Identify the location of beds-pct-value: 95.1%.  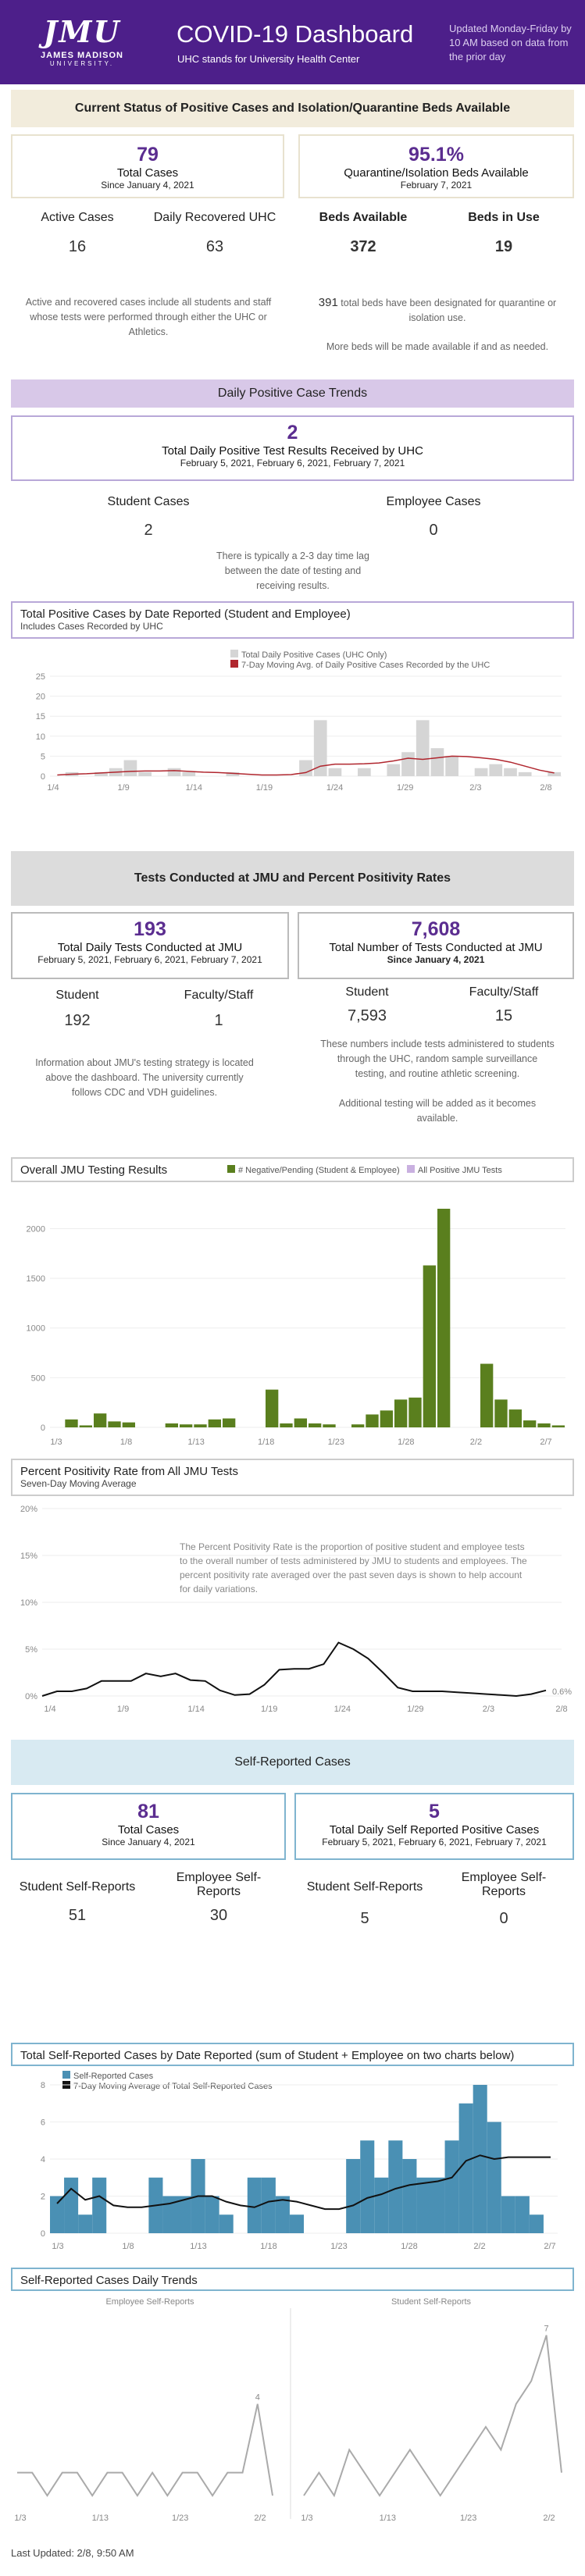
(436, 155).